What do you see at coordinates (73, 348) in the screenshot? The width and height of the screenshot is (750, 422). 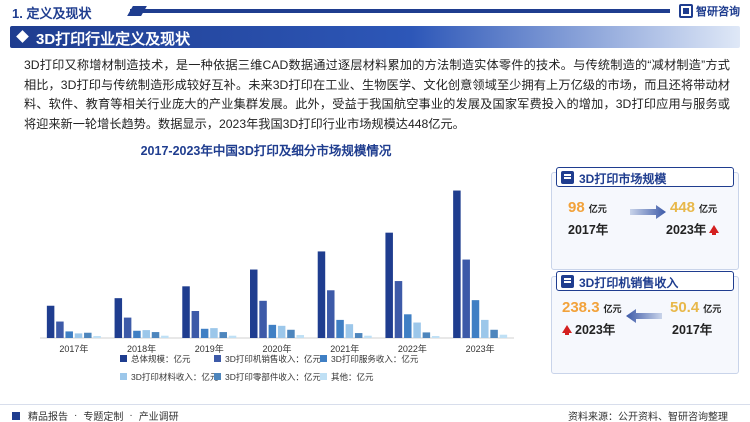 I see `x-tick-label: 2017年` at bounding box center [73, 348].